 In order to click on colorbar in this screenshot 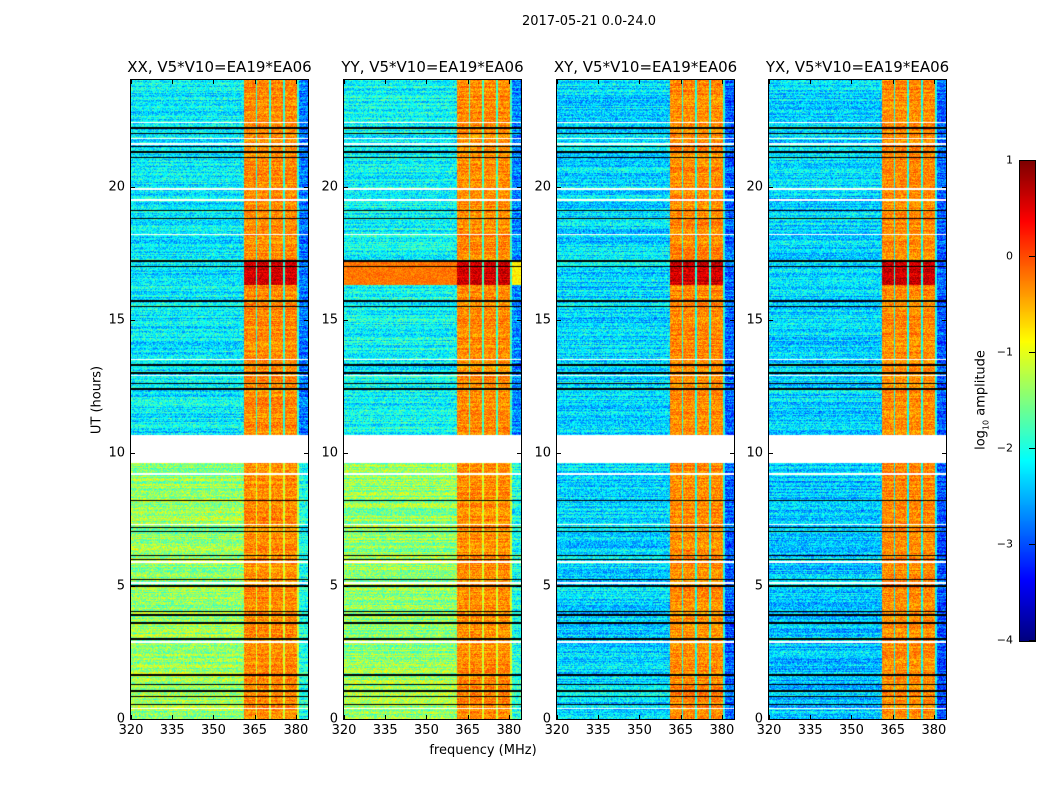, I will do `click(1027, 401)`.